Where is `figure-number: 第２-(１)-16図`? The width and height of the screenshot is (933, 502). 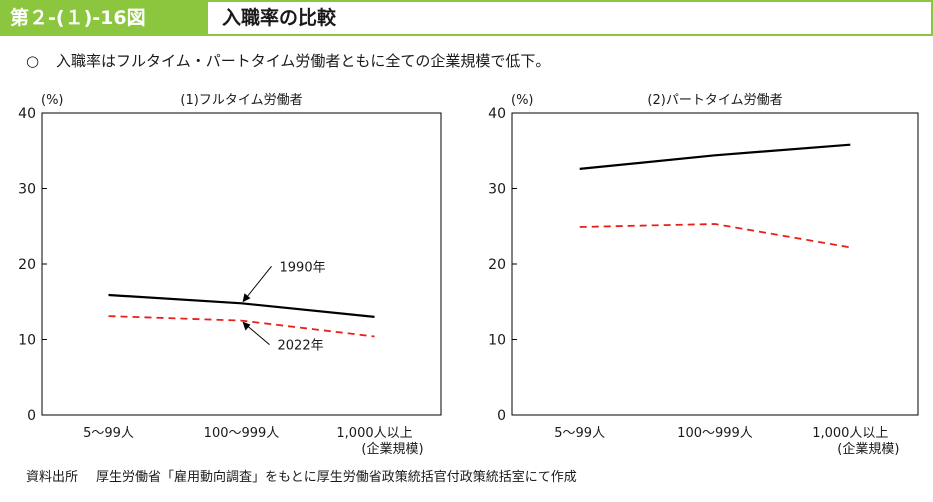
figure-number: 第２-(１)-16図 is located at coordinates (104, 18).